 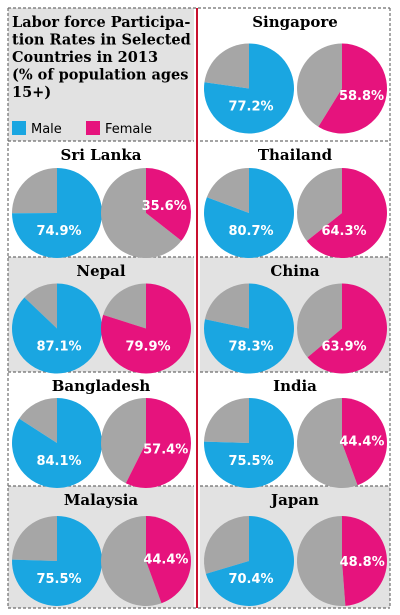 What do you see at coordinates (165, 450) in the screenshot?
I see `bangladesh-female-label: 57.4%` at bounding box center [165, 450].